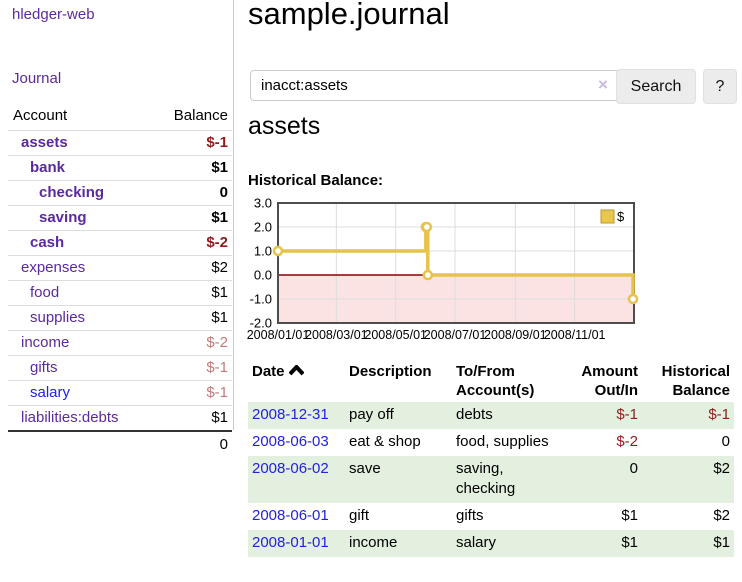  What do you see at coordinates (45, 342) in the screenshot?
I see `account-link-income: income` at bounding box center [45, 342].